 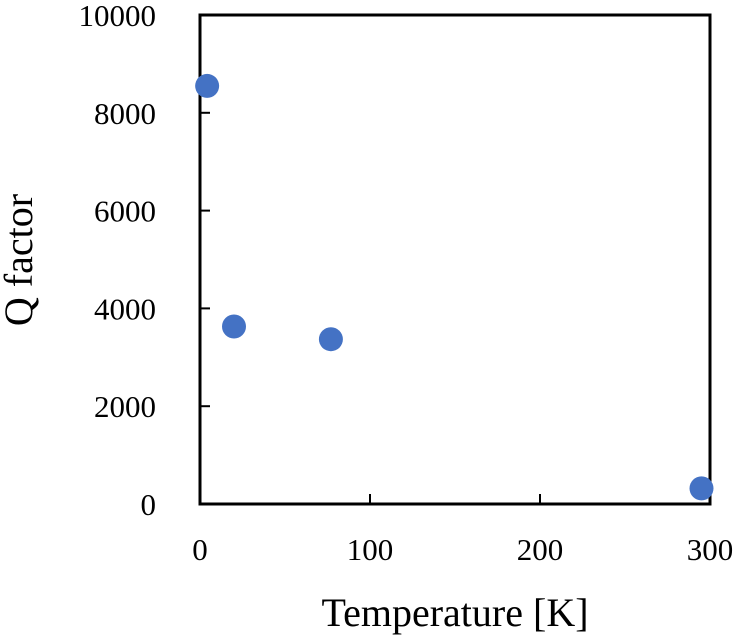 What do you see at coordinates (370, 549) in the screenshot?
I see `x-tick-label: 100` at bounding box center [370, 549].